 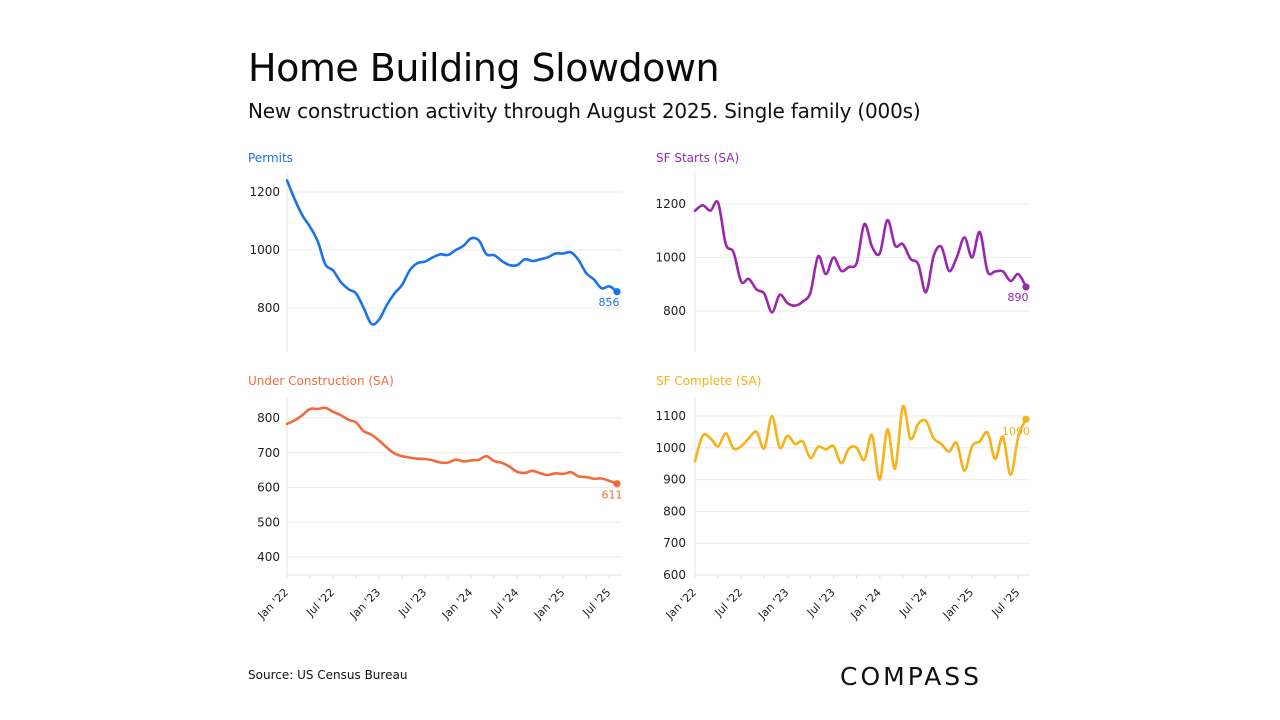 I want to click on permits-end-label: 856, so click(x=609, y=302).